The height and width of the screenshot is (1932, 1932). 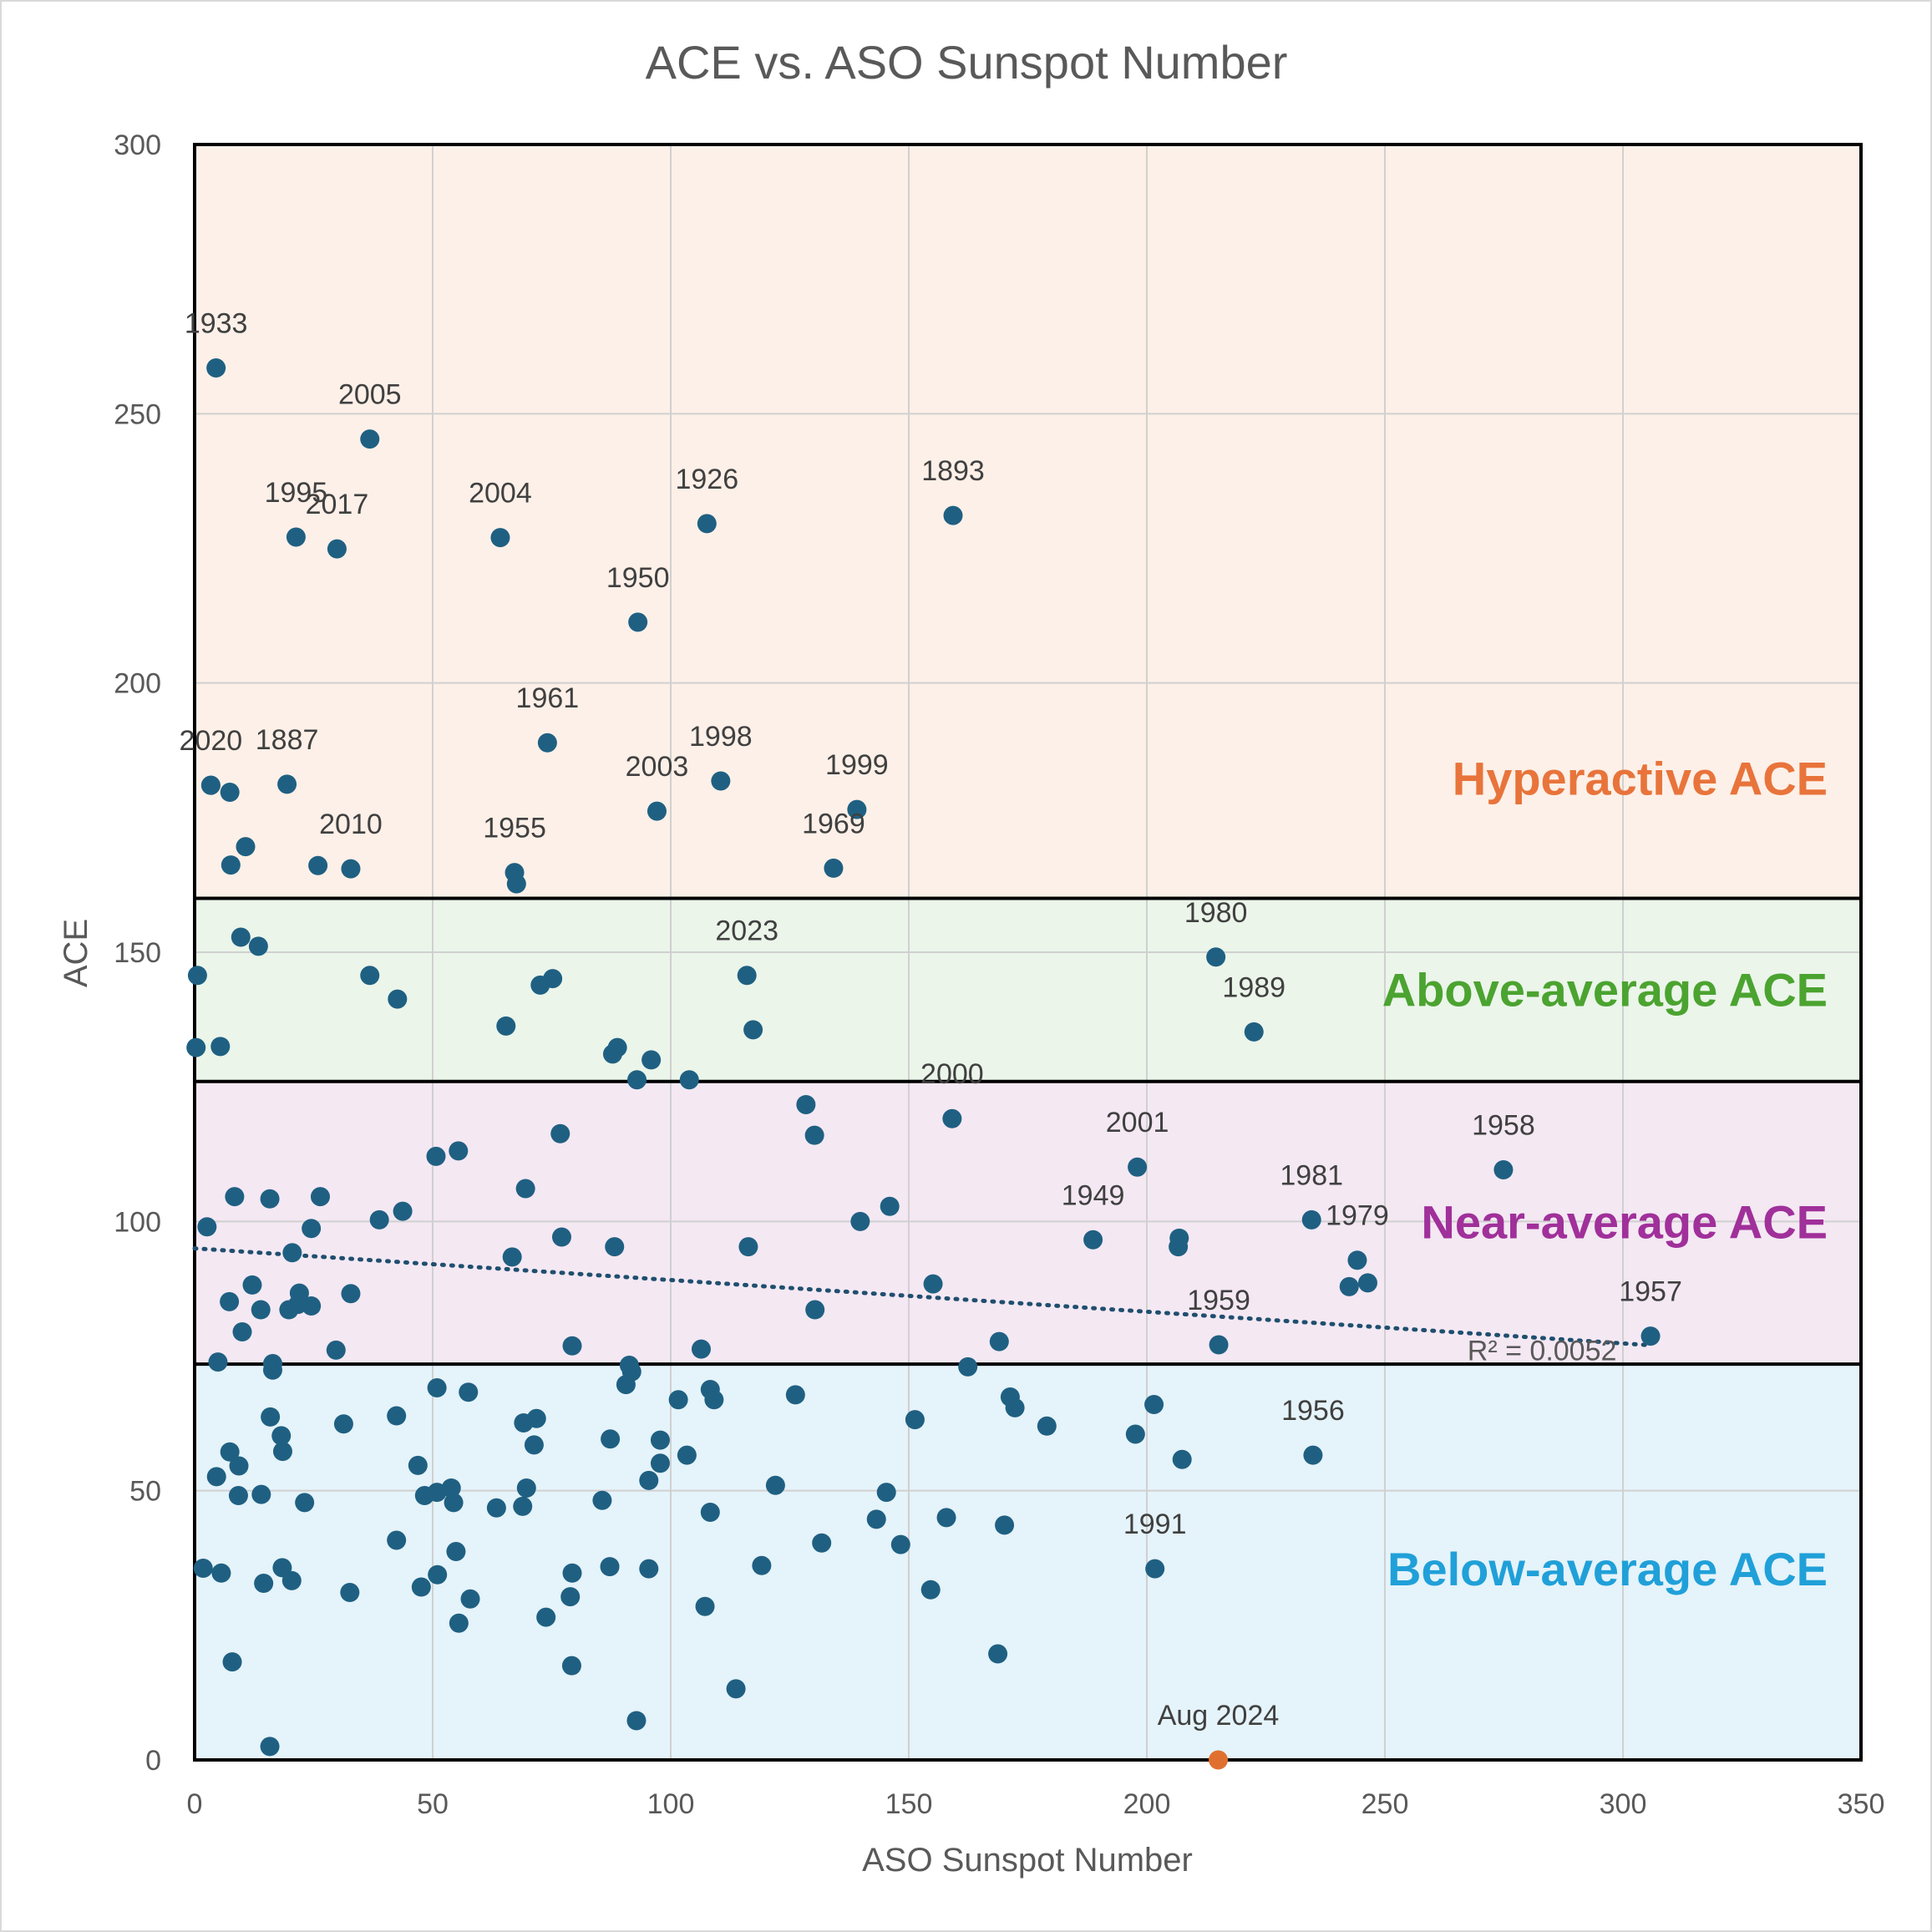 I want to click on point-label-2003: 2003, so click(x=657, y=767).